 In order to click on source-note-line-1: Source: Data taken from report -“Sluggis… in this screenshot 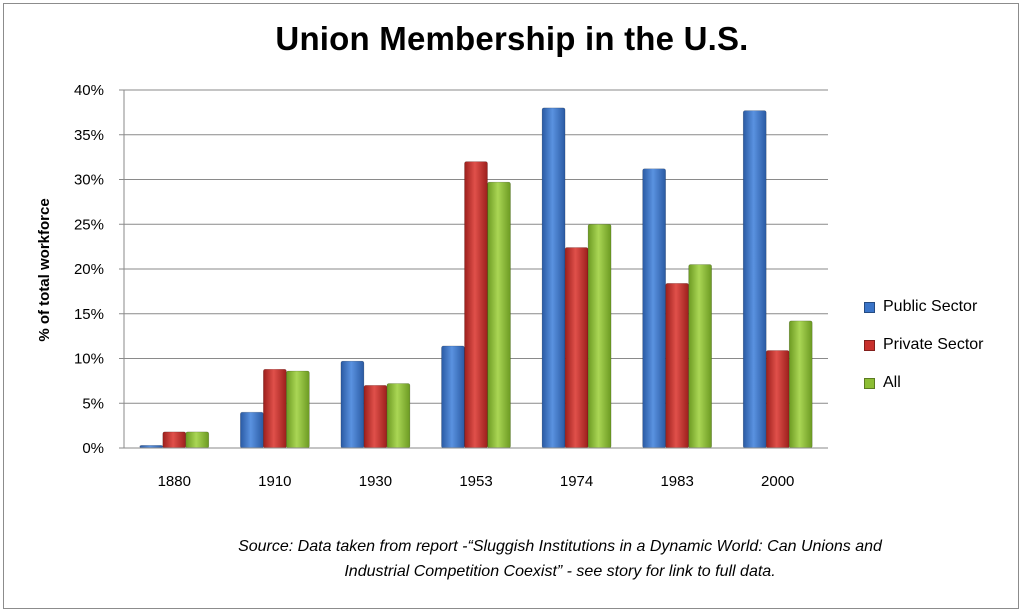, I will do `click(560, 546)`.